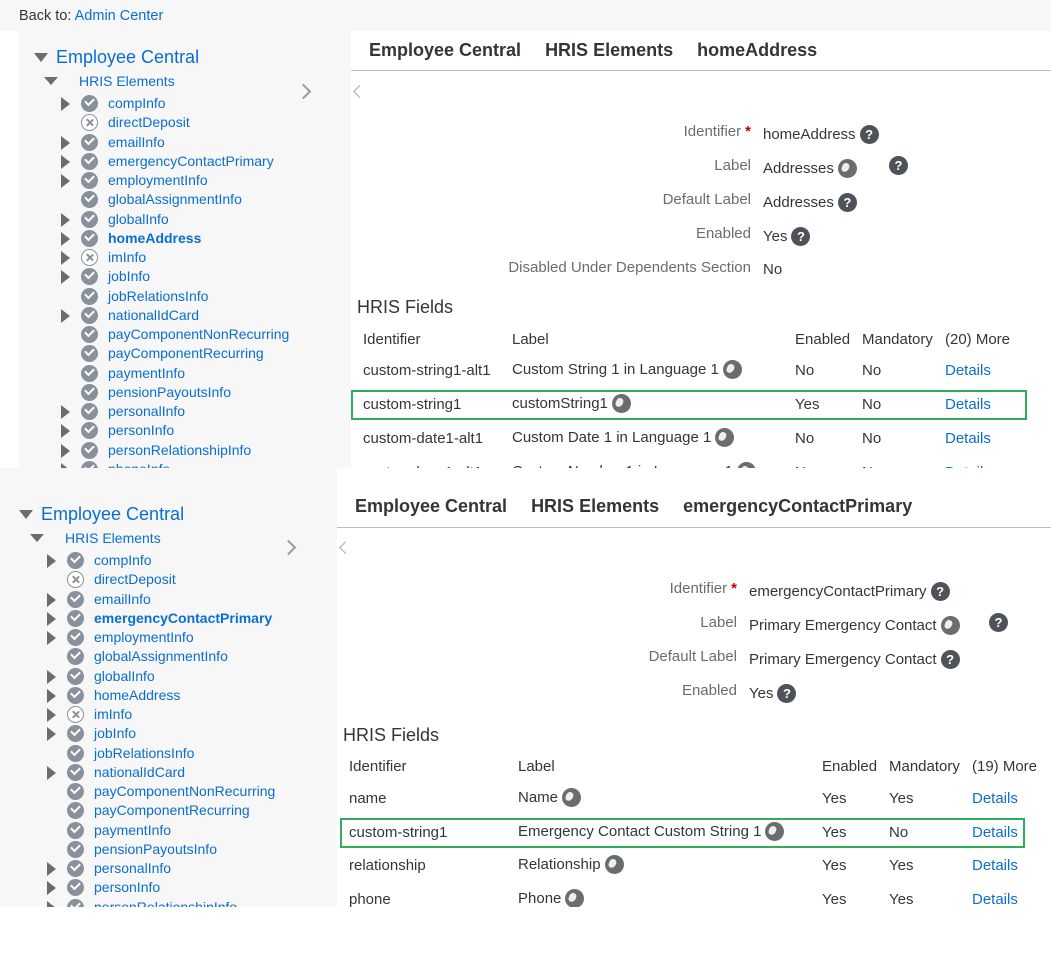 The width and height of the screenshot is (1051, 961). What do you see at coordinates (139, 464) in the screenshot?
I see `tree-item-label: phoneInfo` at bounding box center [139, 464].